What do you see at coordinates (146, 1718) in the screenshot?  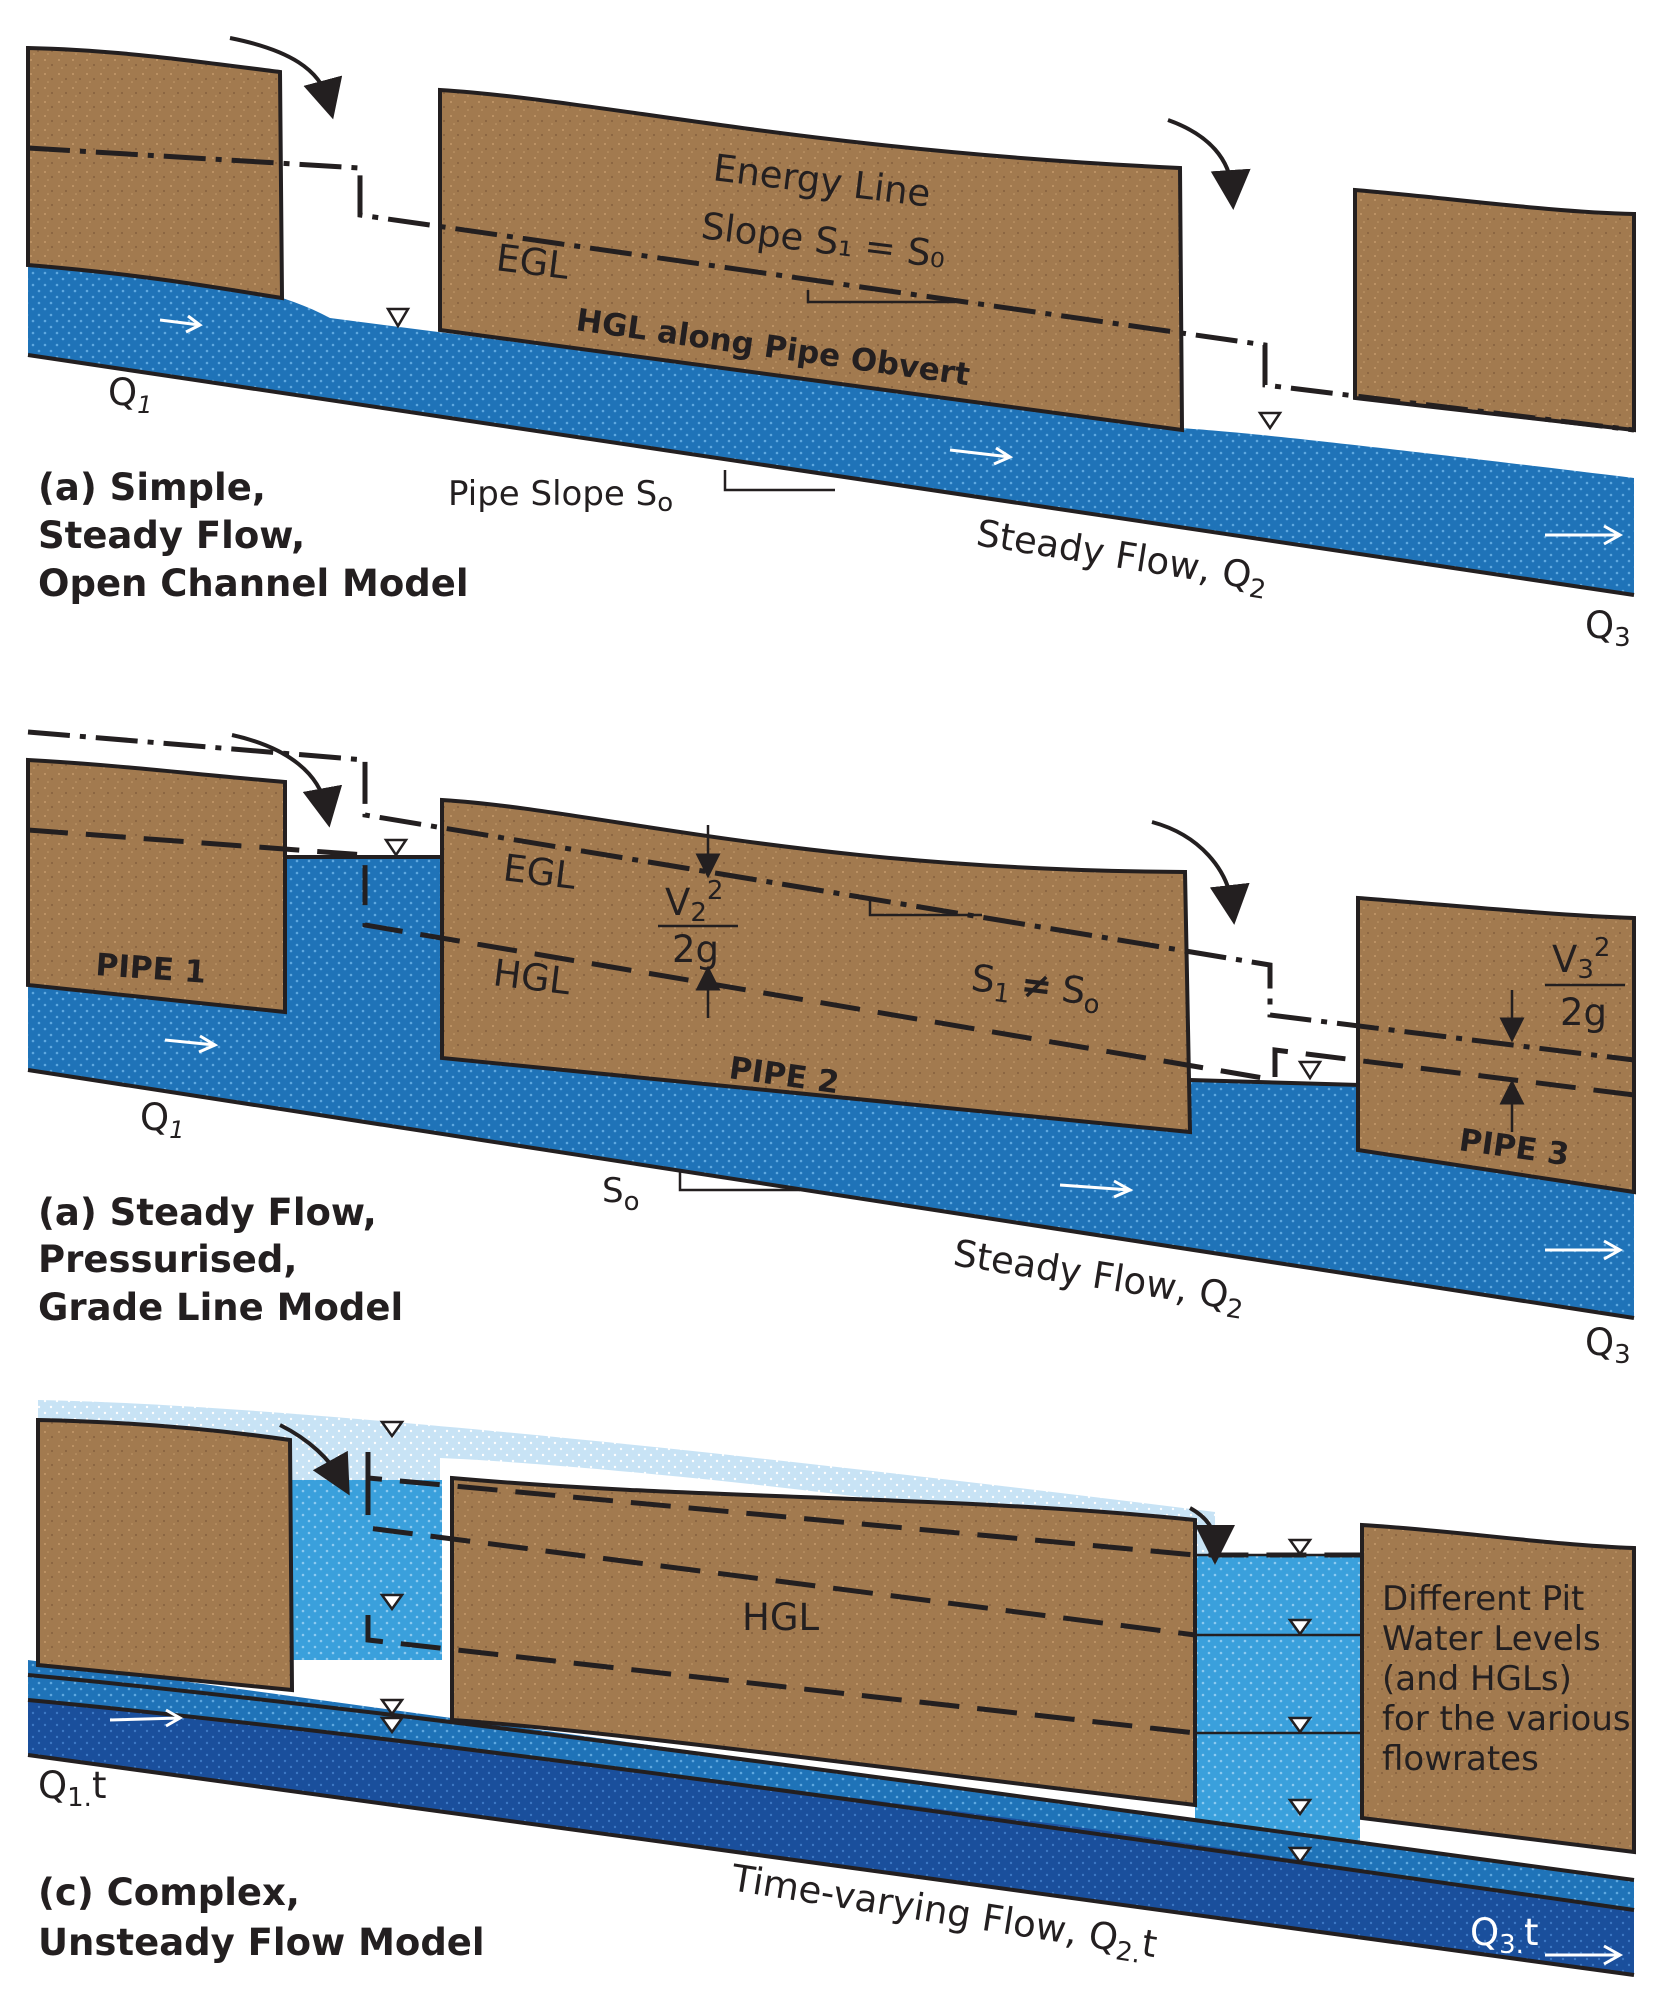 I see `flow-arrow-c1` at bounding box center [146, 1718].